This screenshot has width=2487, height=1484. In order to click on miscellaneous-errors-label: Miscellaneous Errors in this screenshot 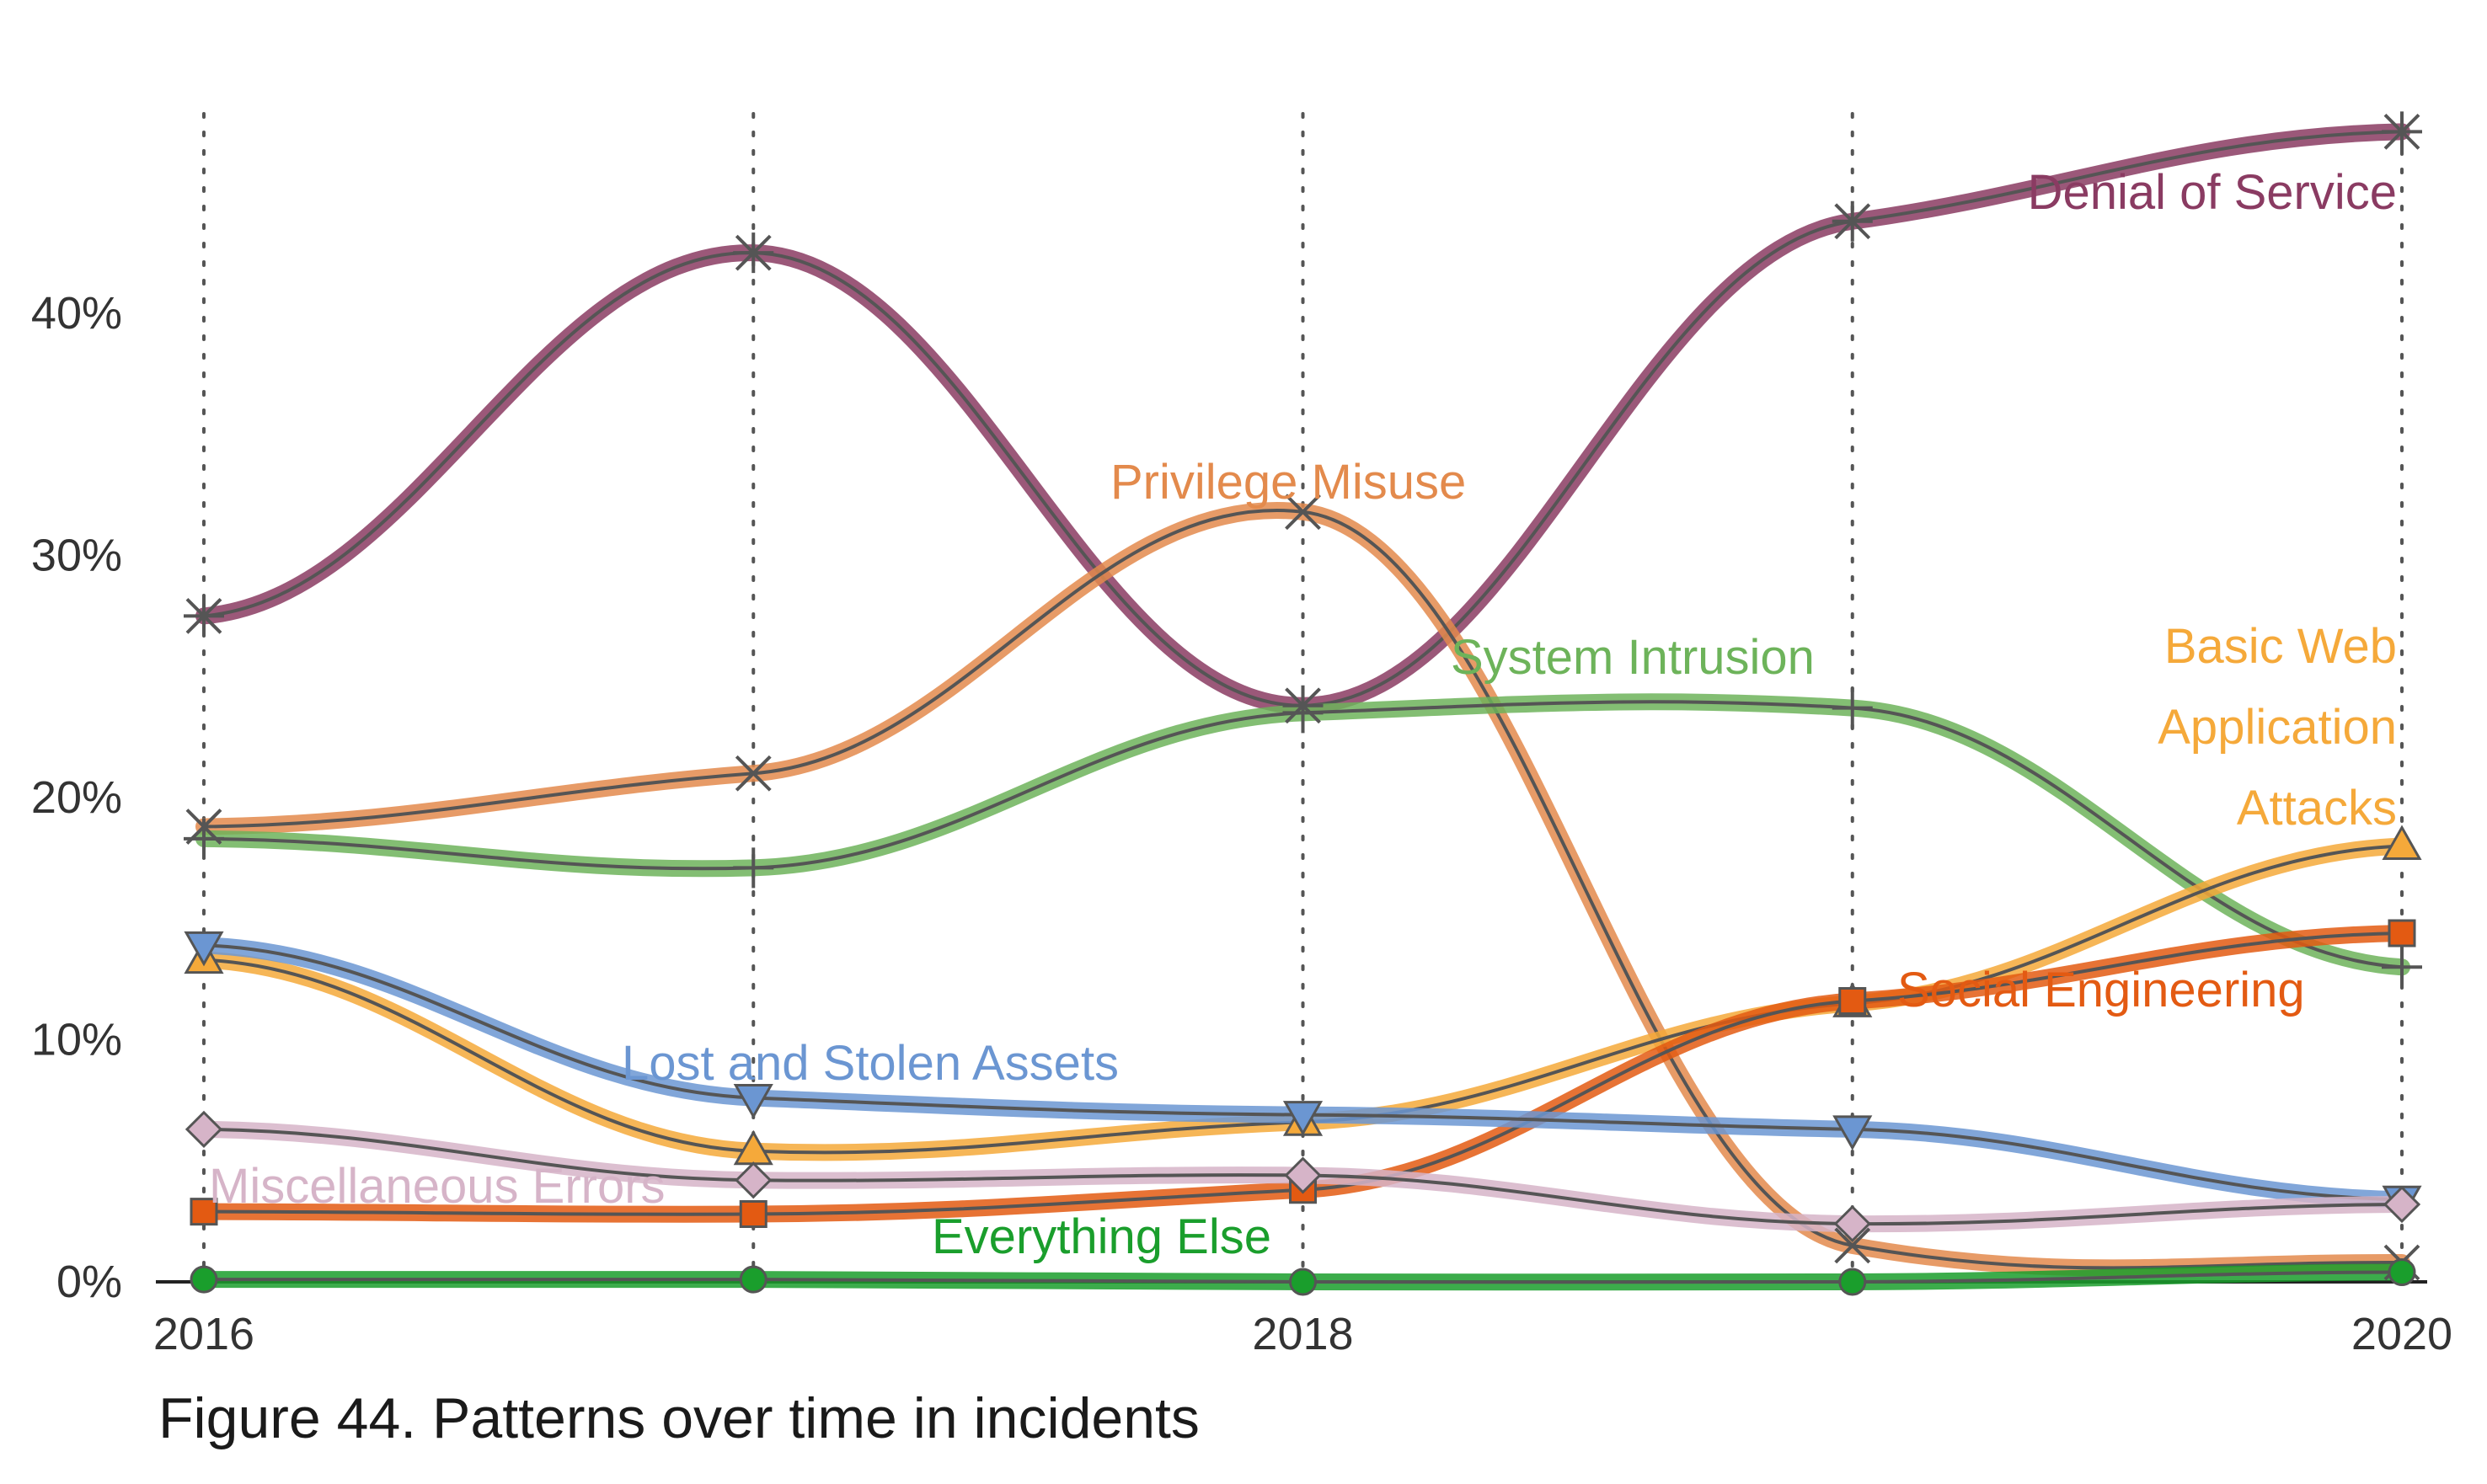, I will do `click(438, 1187)`.